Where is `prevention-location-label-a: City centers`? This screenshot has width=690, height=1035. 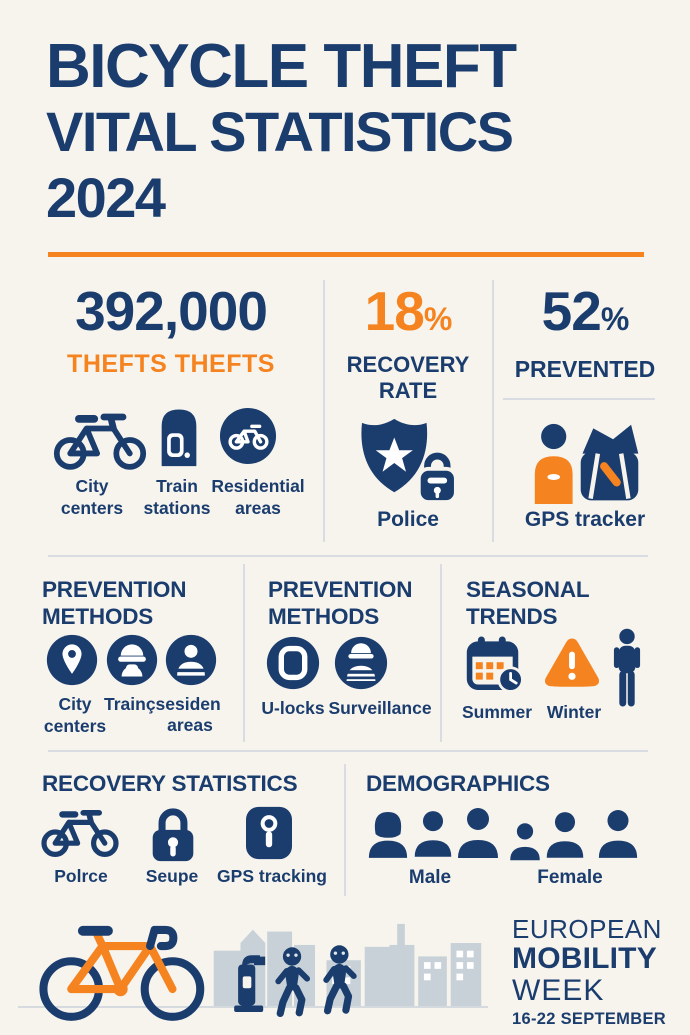
prevention-location-label-a: City centers is located at coordinates (75, 715).